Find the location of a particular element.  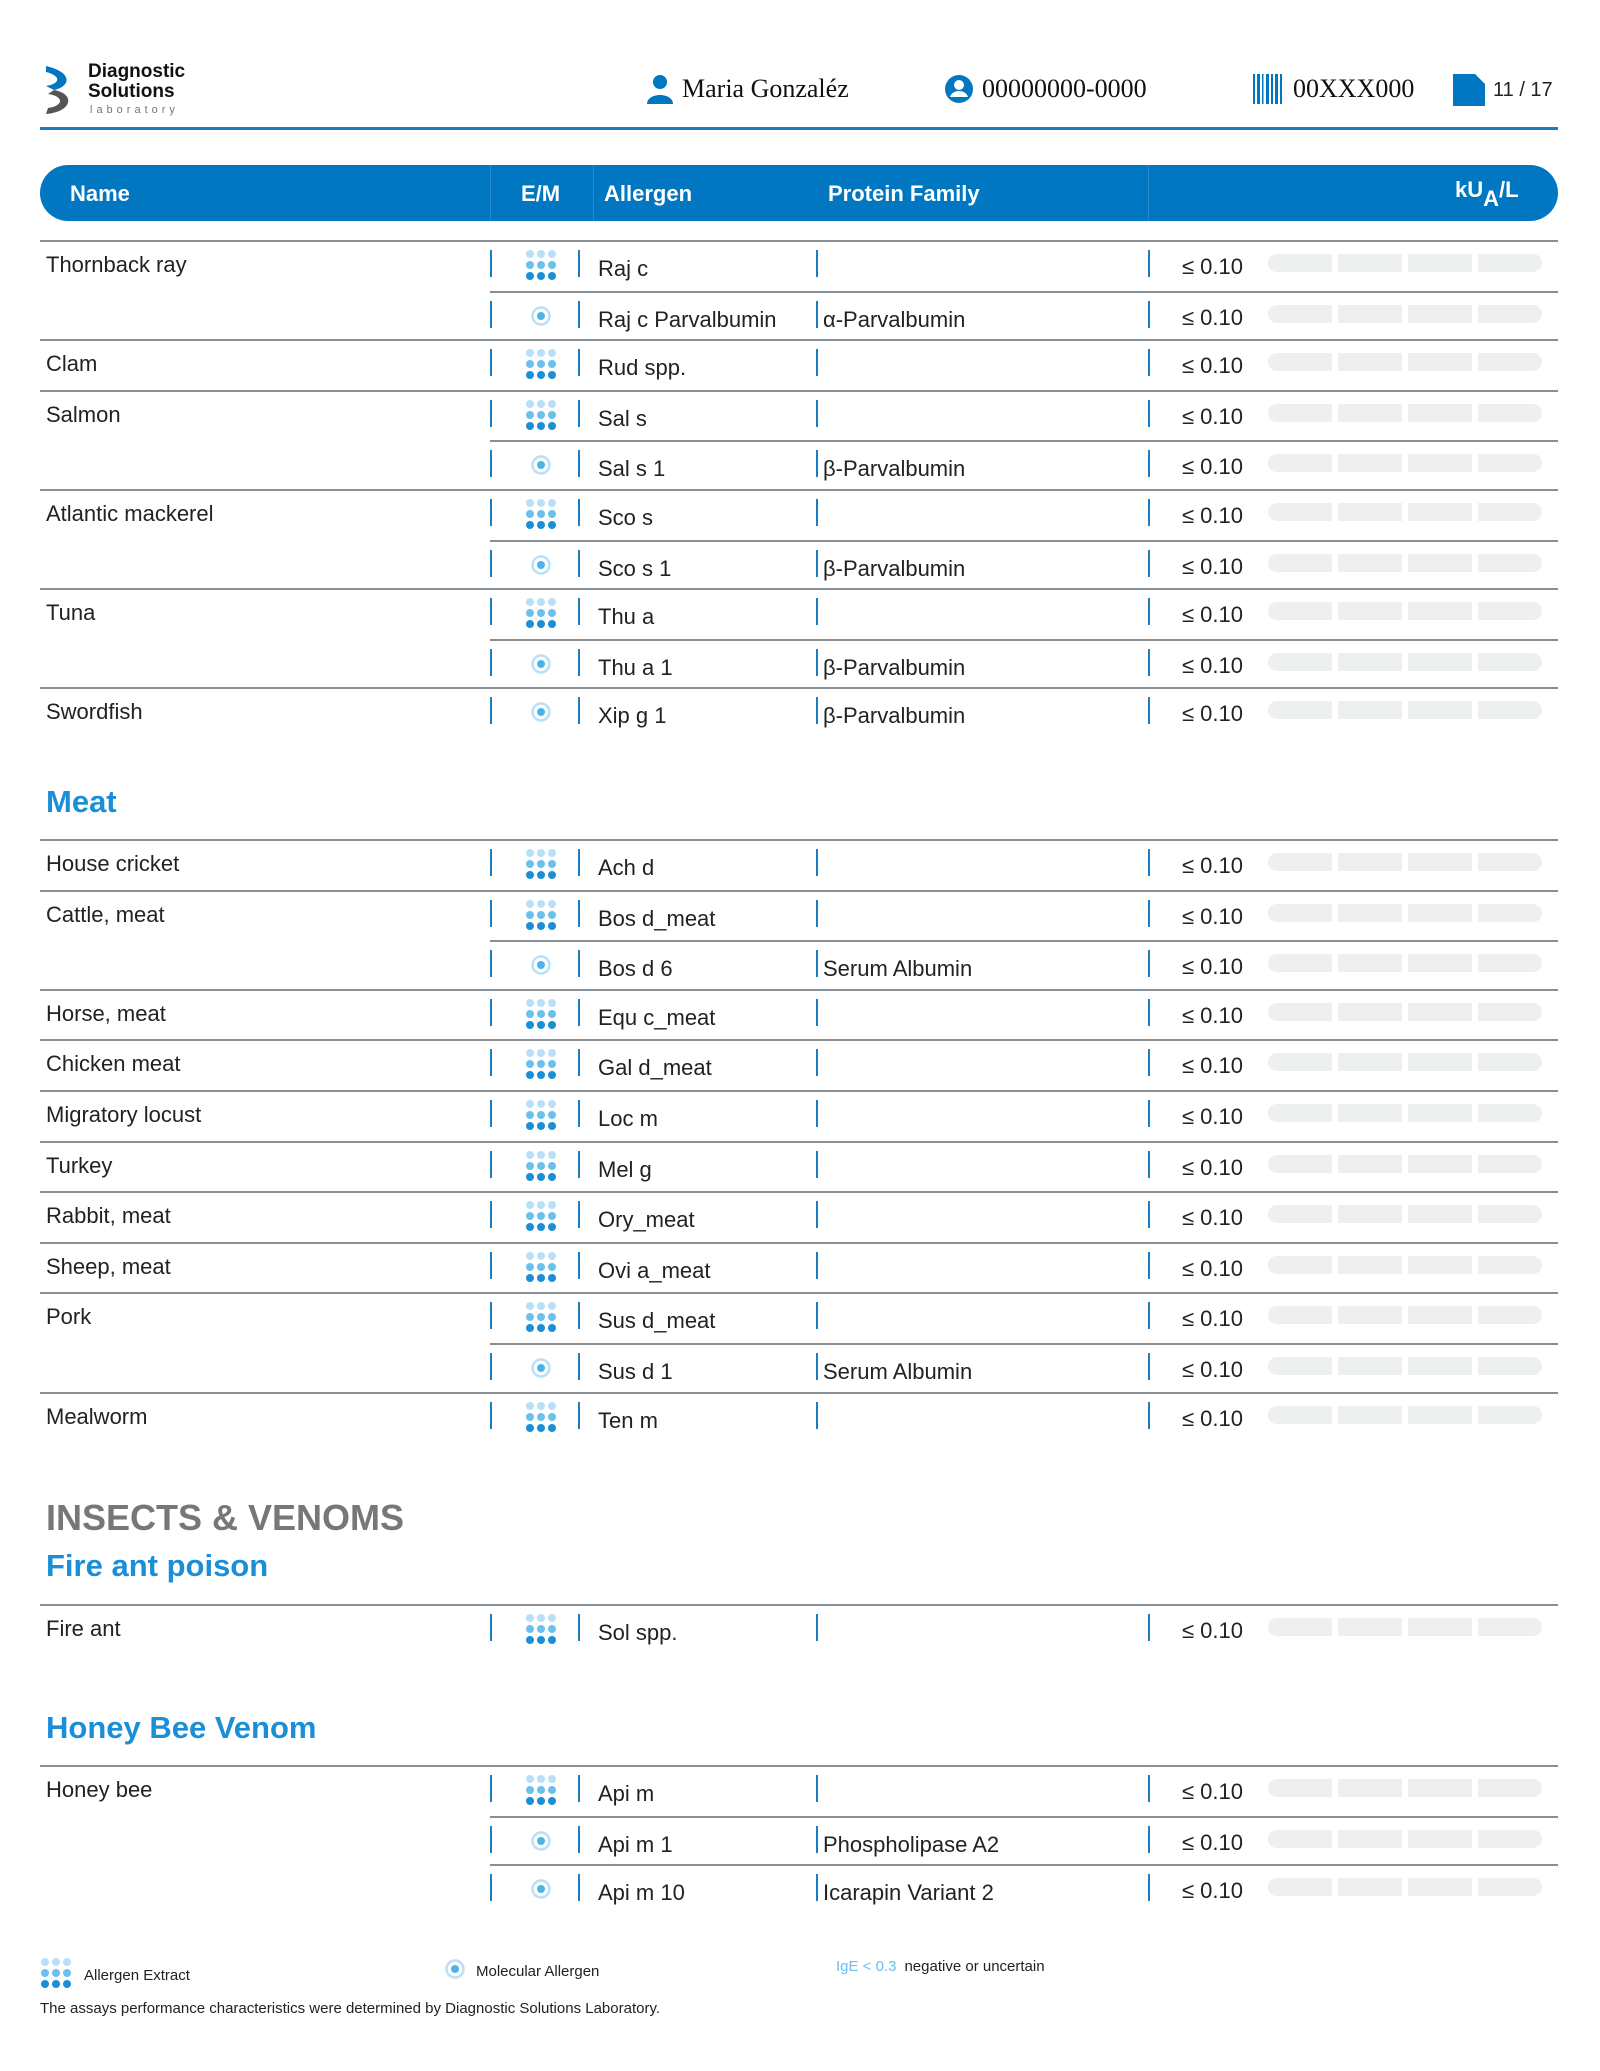

patient-id-text: 00000000-0000 is located at coordinates (1064, 88).